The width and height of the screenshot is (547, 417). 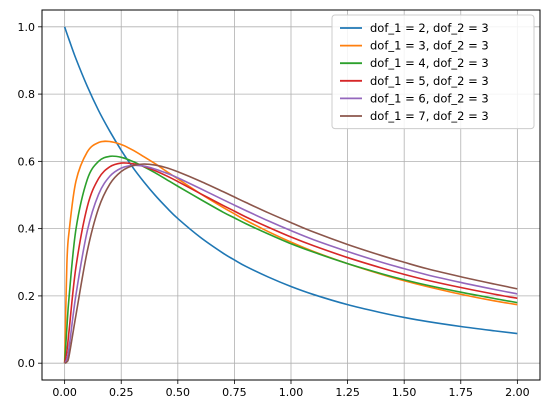 I want to click on x-tick-label: 1.25, so click(x=347, y=392).